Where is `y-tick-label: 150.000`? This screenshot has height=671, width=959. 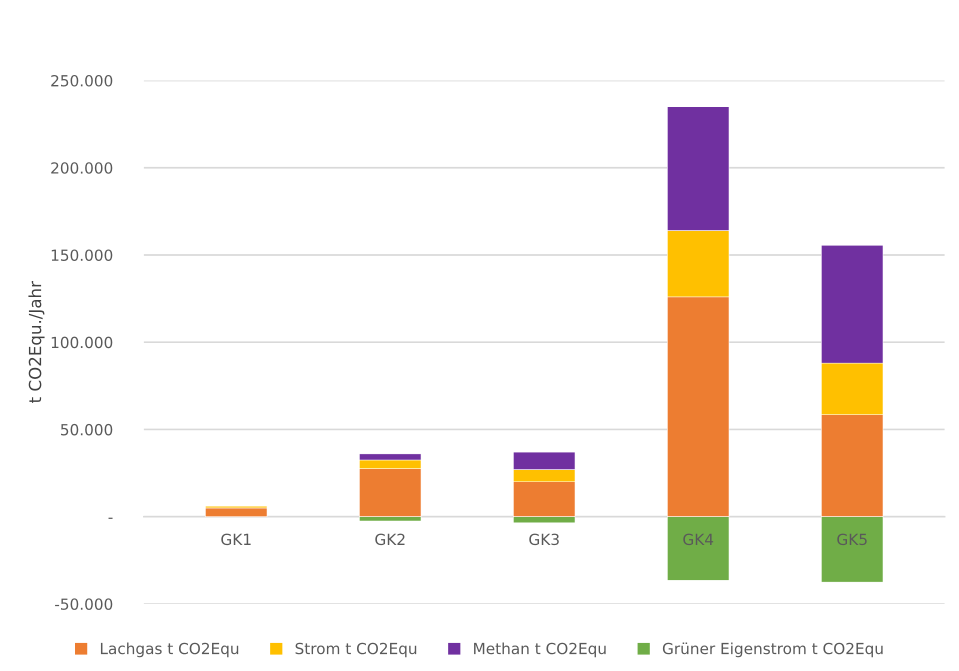
y-tick-label: 150.000 is located at coordinates (82, 255).